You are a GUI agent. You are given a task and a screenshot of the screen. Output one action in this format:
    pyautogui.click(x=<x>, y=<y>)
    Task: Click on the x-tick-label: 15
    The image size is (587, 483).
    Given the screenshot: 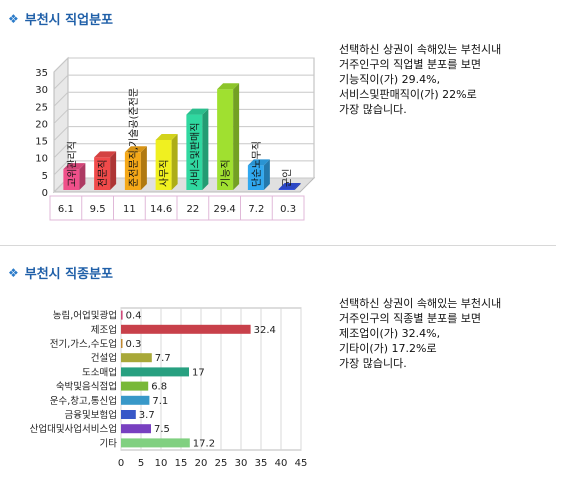 What is the action you would take?
    pyautogui.click(x=181, y=463)
    